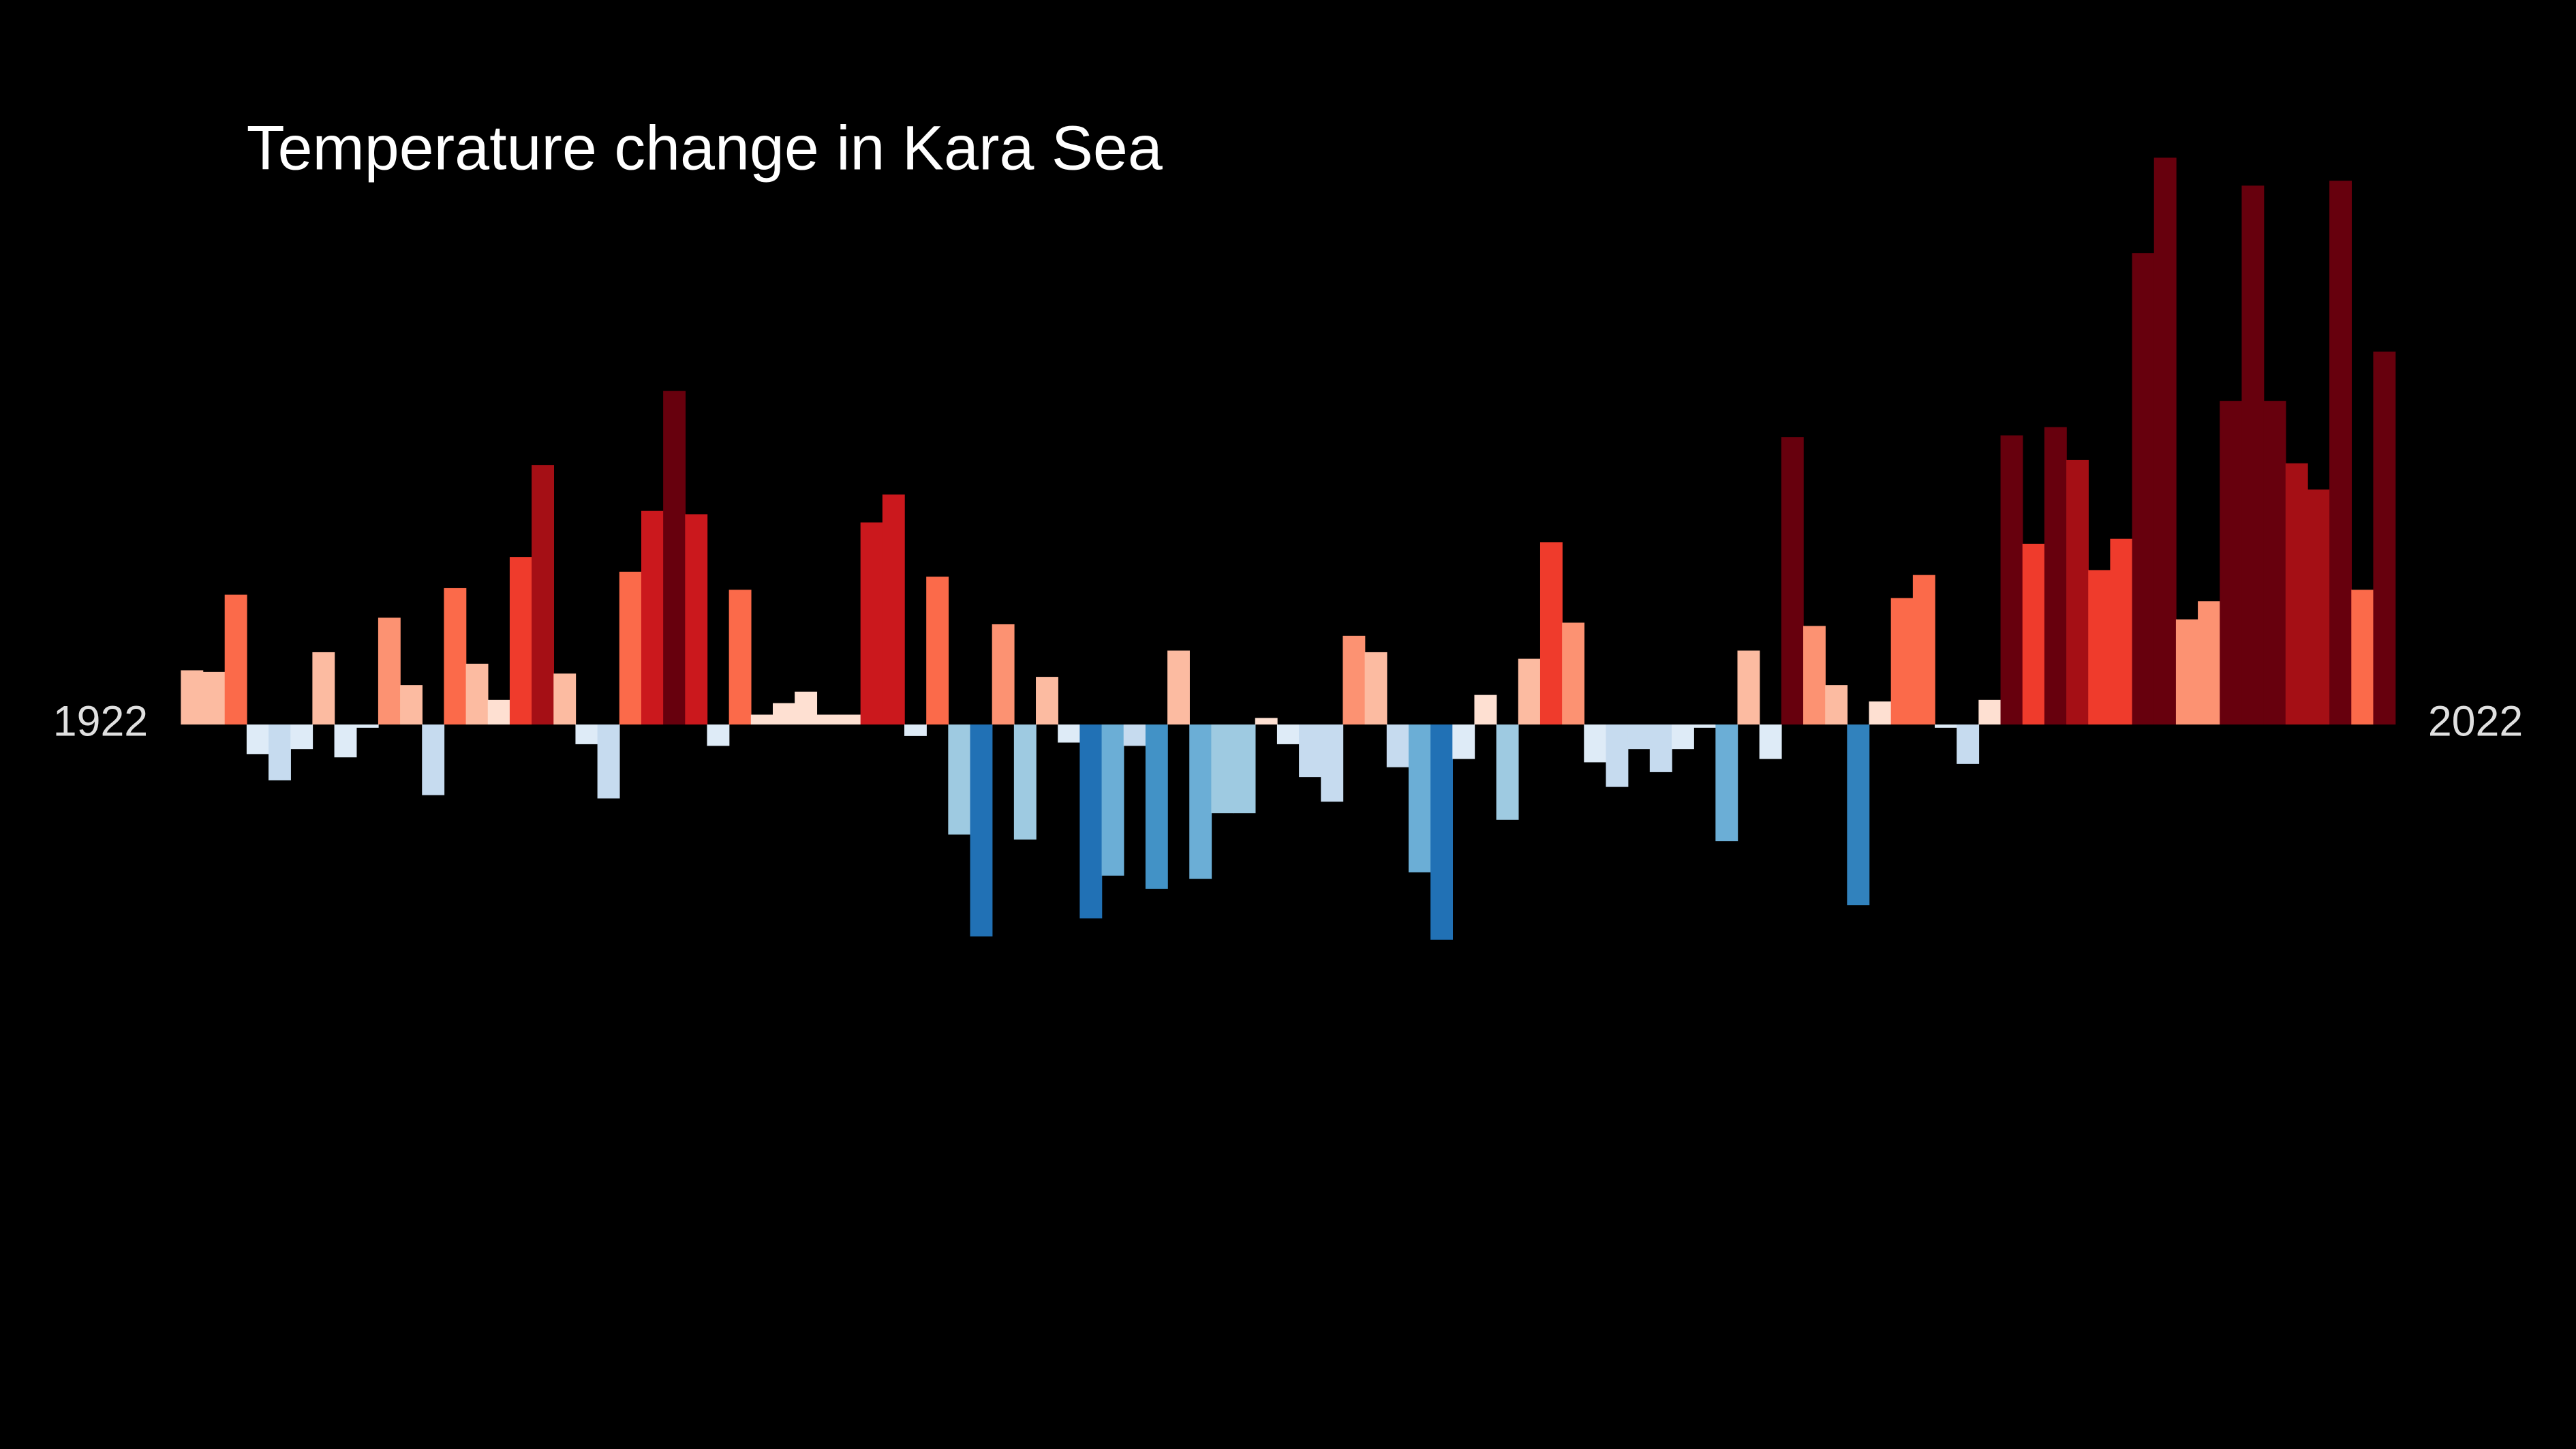  Describe the element at coordinates (2475, 722) in the screenshot. I see `x-tick-label: 2022` at that location.